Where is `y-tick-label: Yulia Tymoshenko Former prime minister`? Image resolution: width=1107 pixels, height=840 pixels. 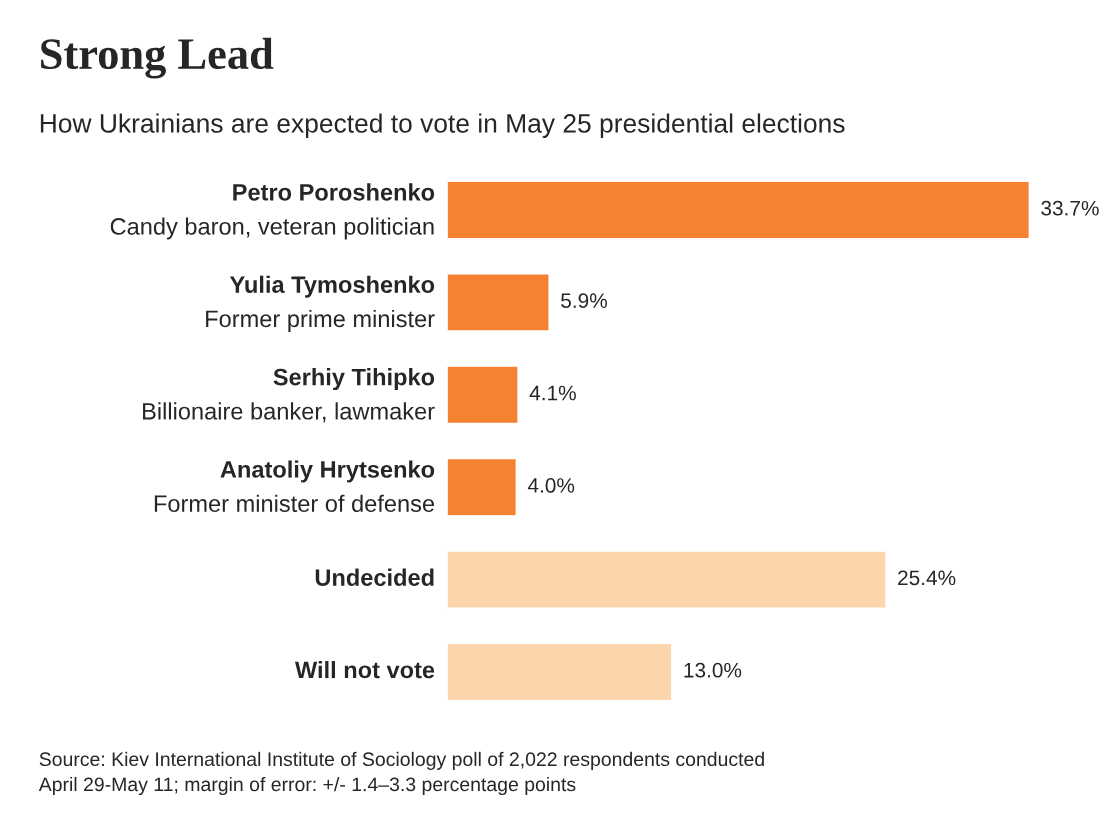
y-tick-label: Yulia Tymoshenko Former prime minister is located at coordinates (320, 303).